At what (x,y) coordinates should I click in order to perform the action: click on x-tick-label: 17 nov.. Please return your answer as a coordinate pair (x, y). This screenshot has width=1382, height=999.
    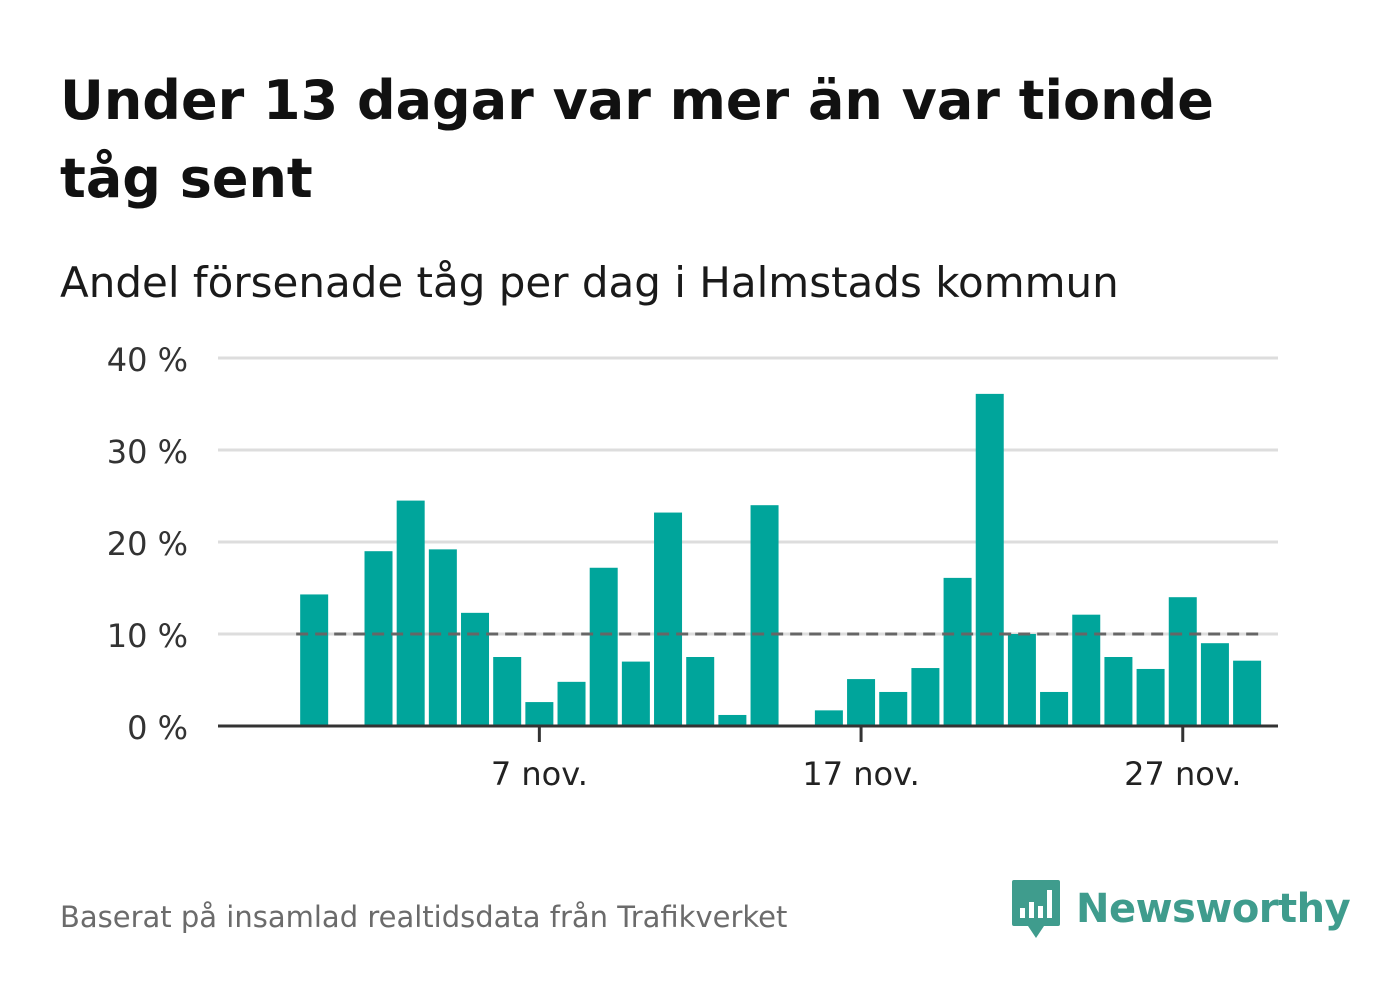
    Looking at the image, I should click on (860, 774).